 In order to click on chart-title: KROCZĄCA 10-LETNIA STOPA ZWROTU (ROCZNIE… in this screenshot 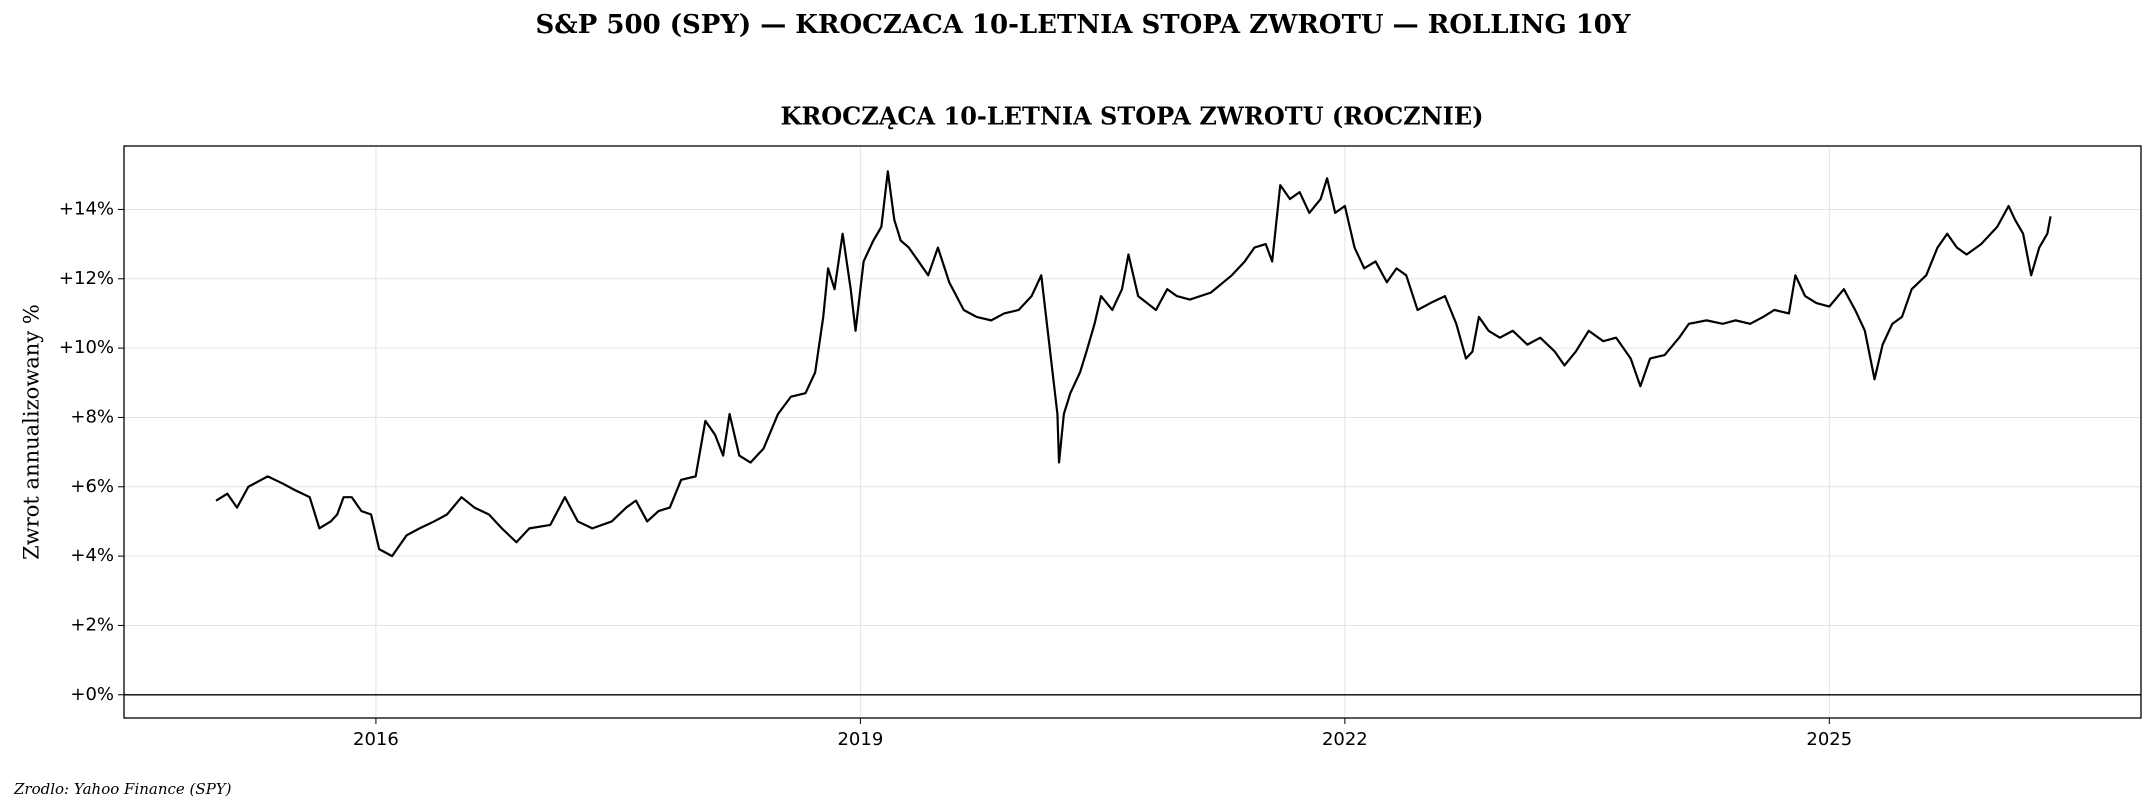, I will do `click(1131, 116)`.